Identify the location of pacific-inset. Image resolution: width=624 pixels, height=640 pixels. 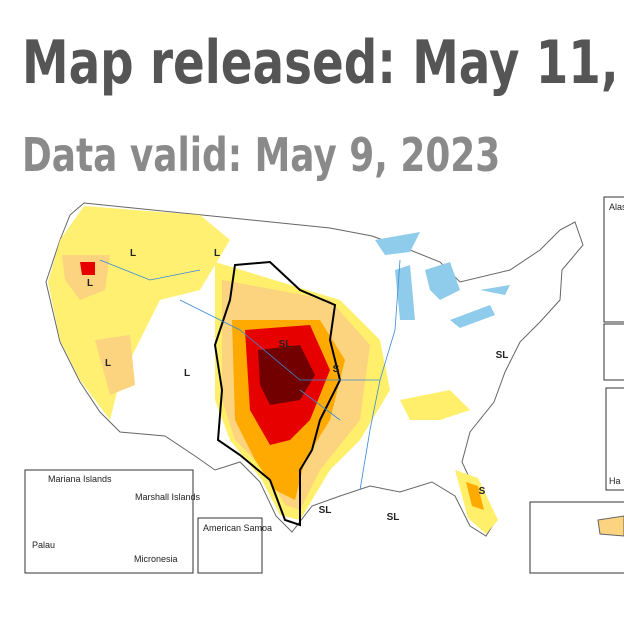
(109, 521).